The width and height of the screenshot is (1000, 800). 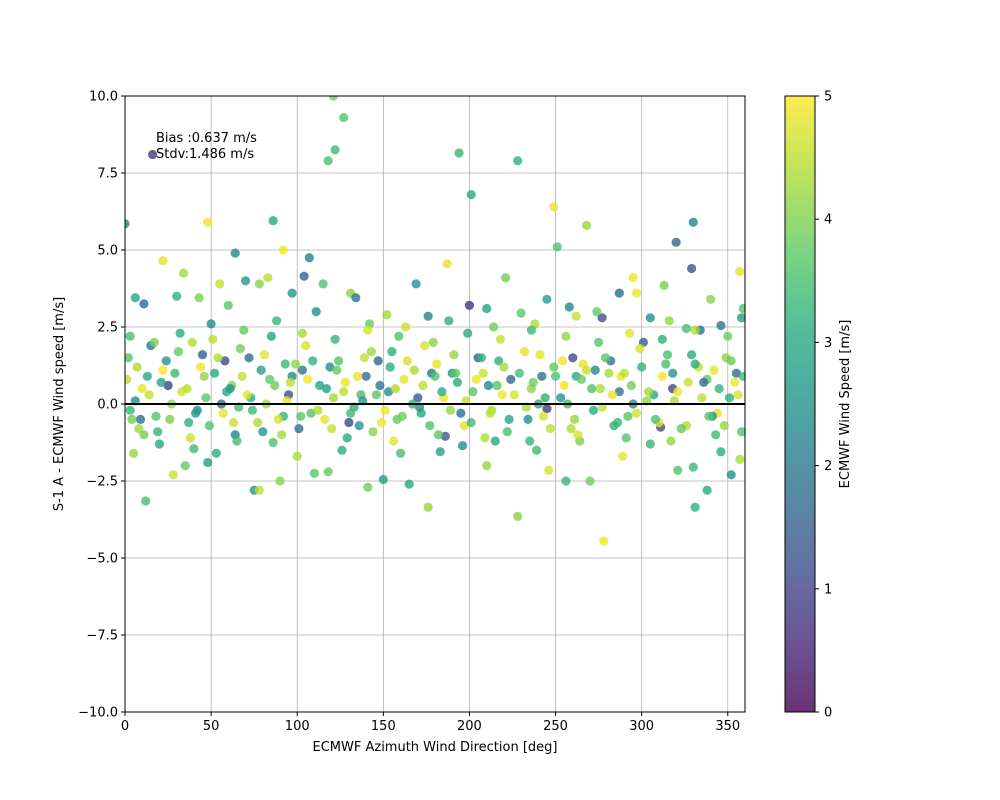 What do you see at coordinates (297, 726) in the screenshot?
I see `x-tick-label: 100` at bounding box center [297, 726].